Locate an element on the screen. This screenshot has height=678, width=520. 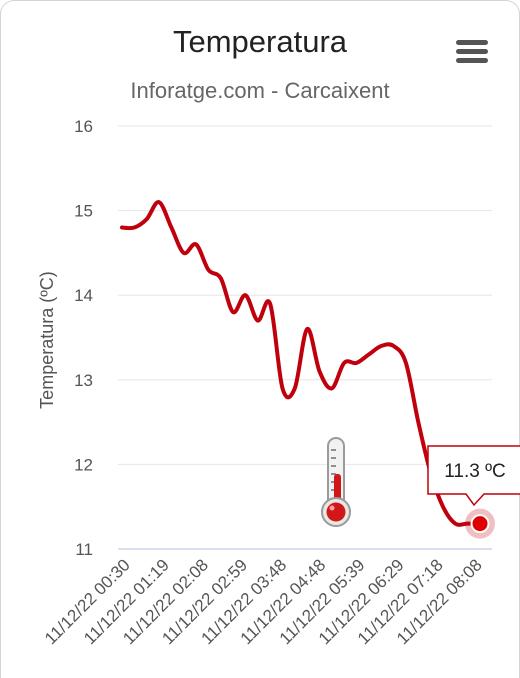
chart-title: Temperatura is located at coordinates (260, 41).